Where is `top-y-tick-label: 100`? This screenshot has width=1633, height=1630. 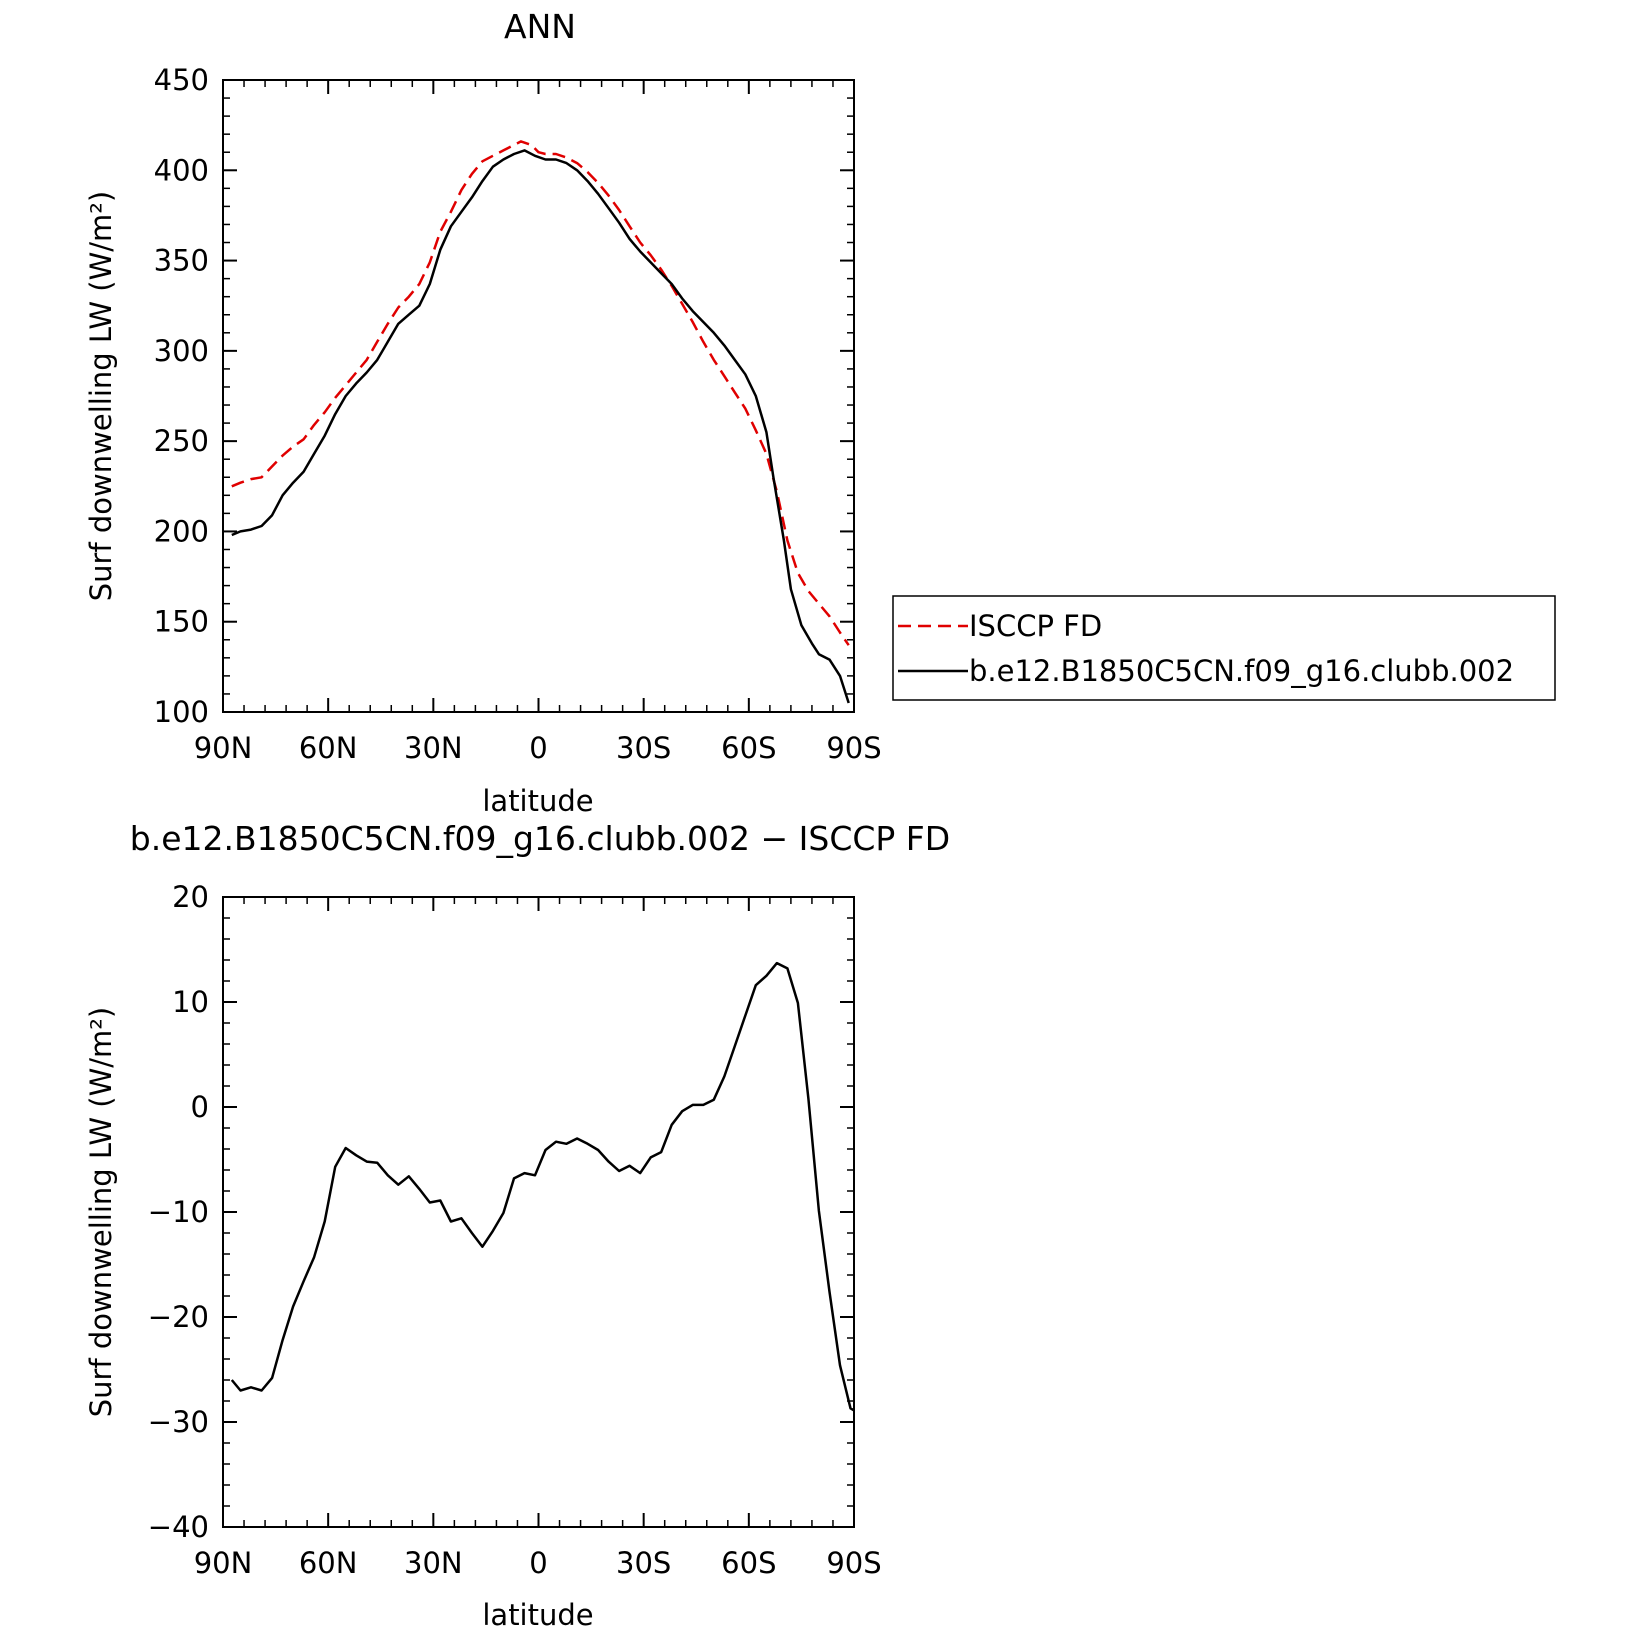
top-y-tick-label: 100 is located at coordinates (181, 712).